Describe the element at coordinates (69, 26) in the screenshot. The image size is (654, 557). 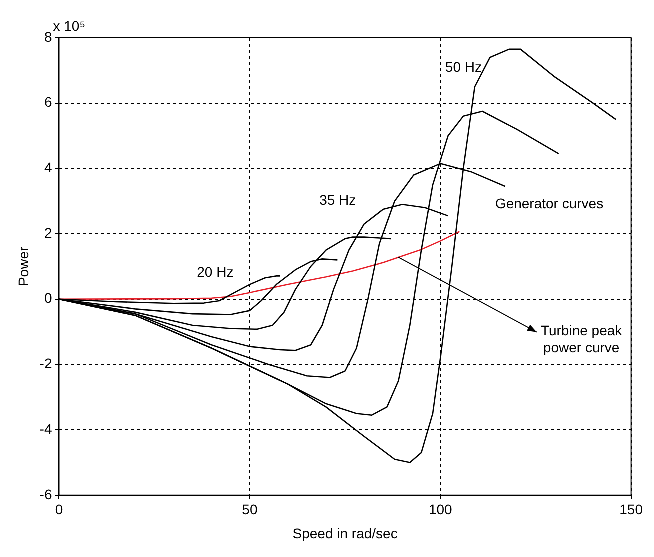
I see `text: x 10⁵` at that location.